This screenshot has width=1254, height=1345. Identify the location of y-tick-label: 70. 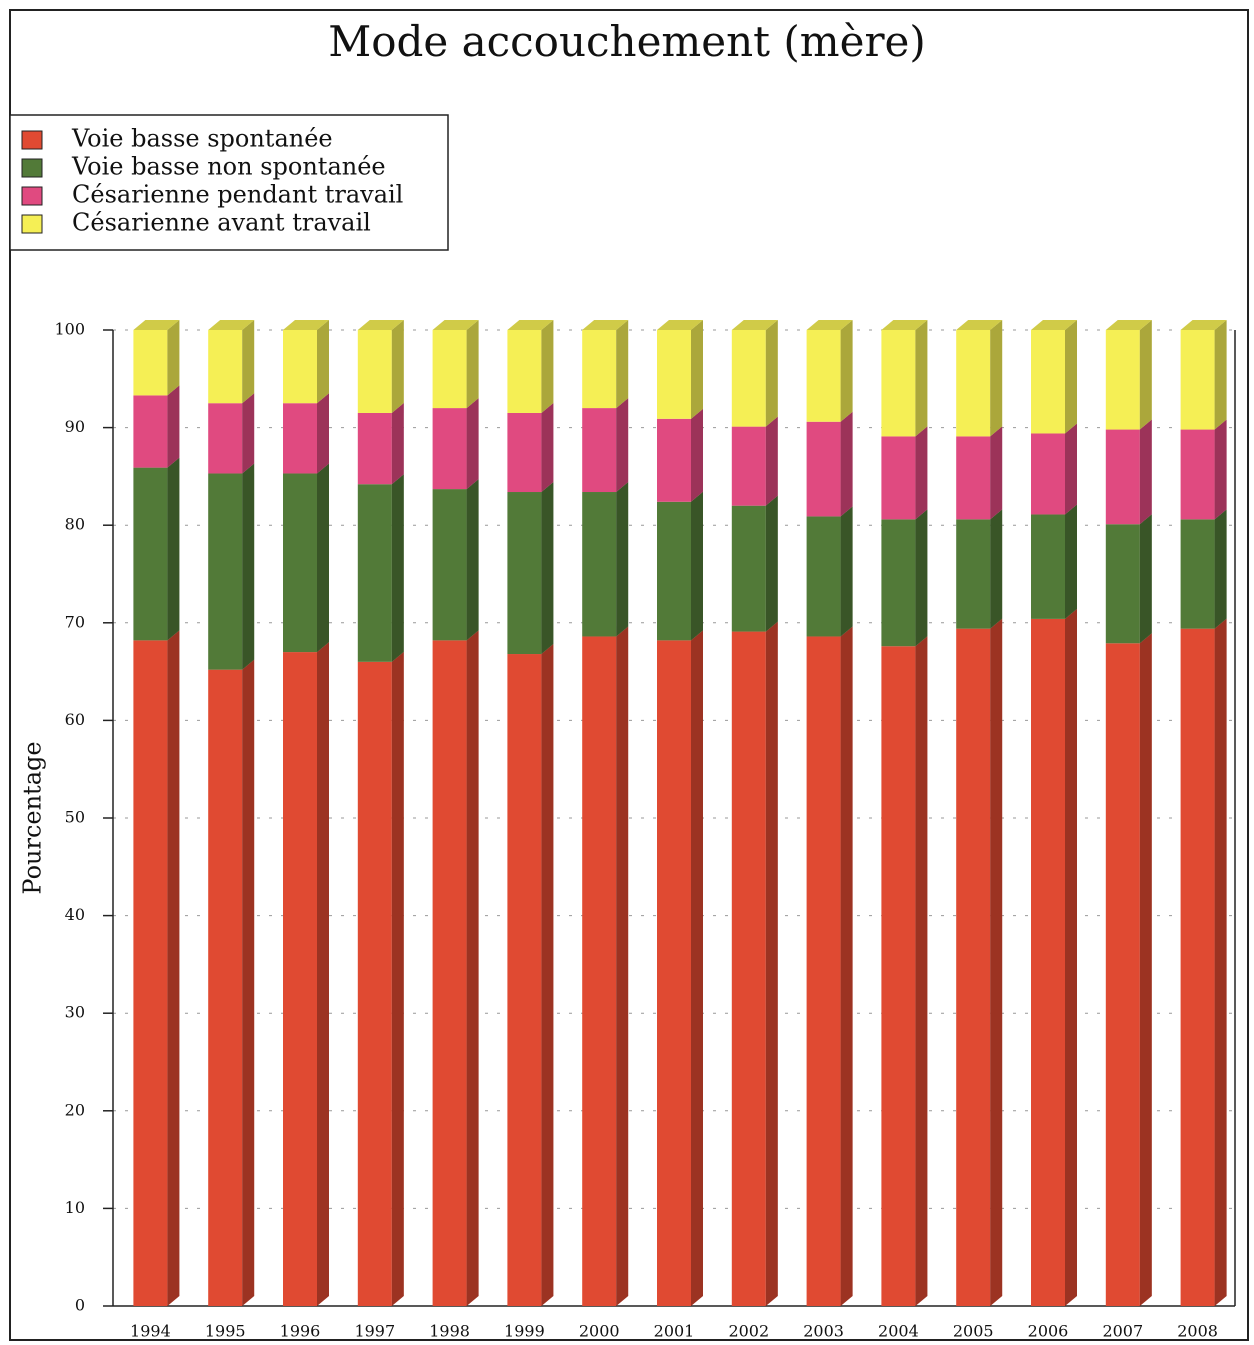
(75, 621).